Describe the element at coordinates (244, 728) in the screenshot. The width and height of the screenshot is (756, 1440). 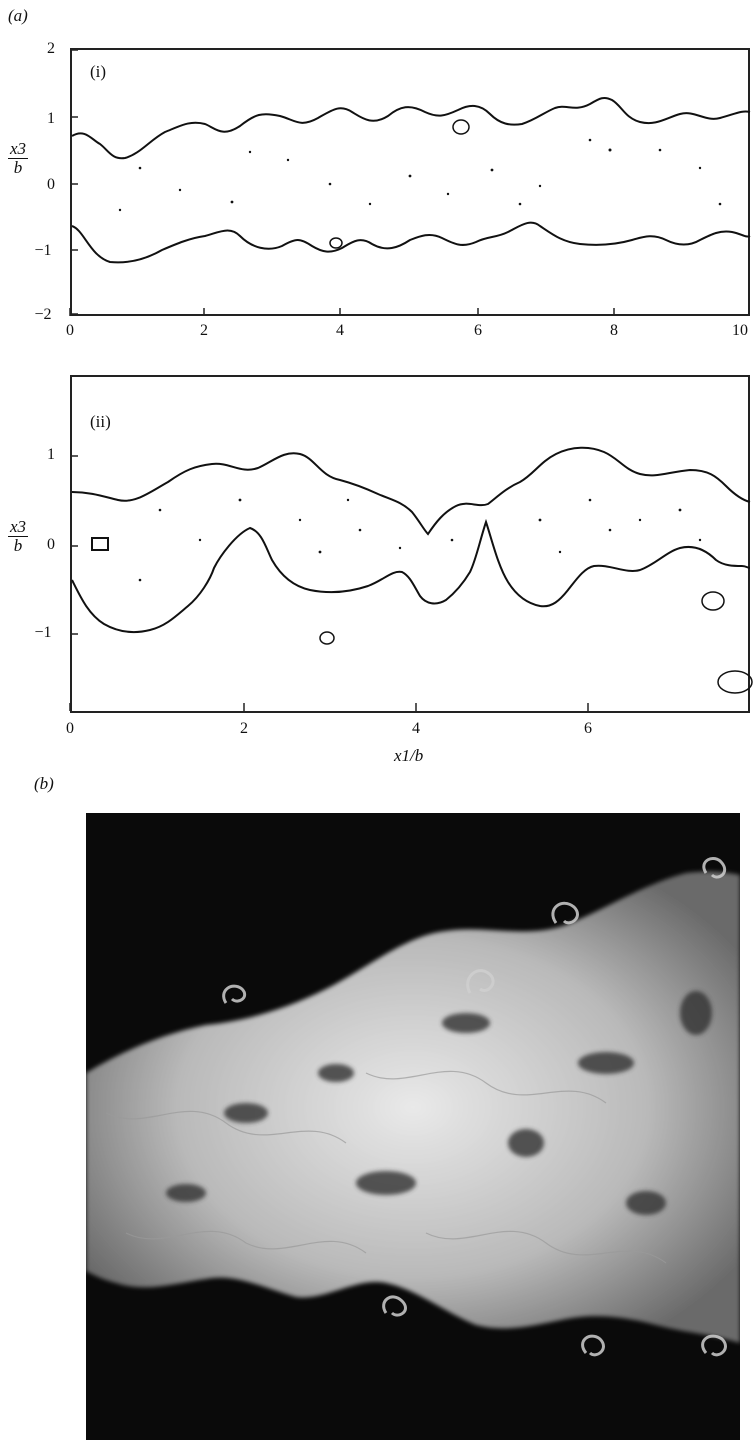
I see `subpanel-ii-xtick: 2` at that location.